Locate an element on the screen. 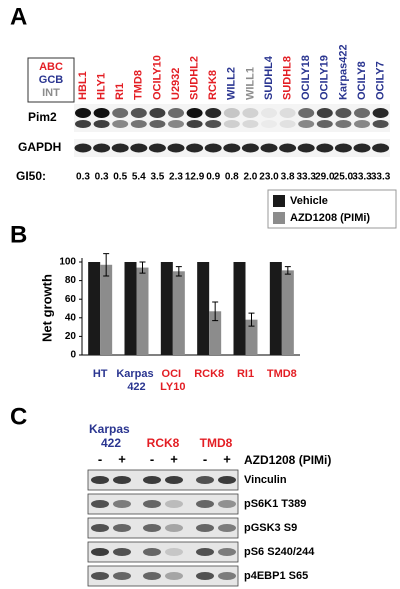 This screenshot has width=400, height=589. y-axis-label: Net growth is located at coordinates (46, 308).